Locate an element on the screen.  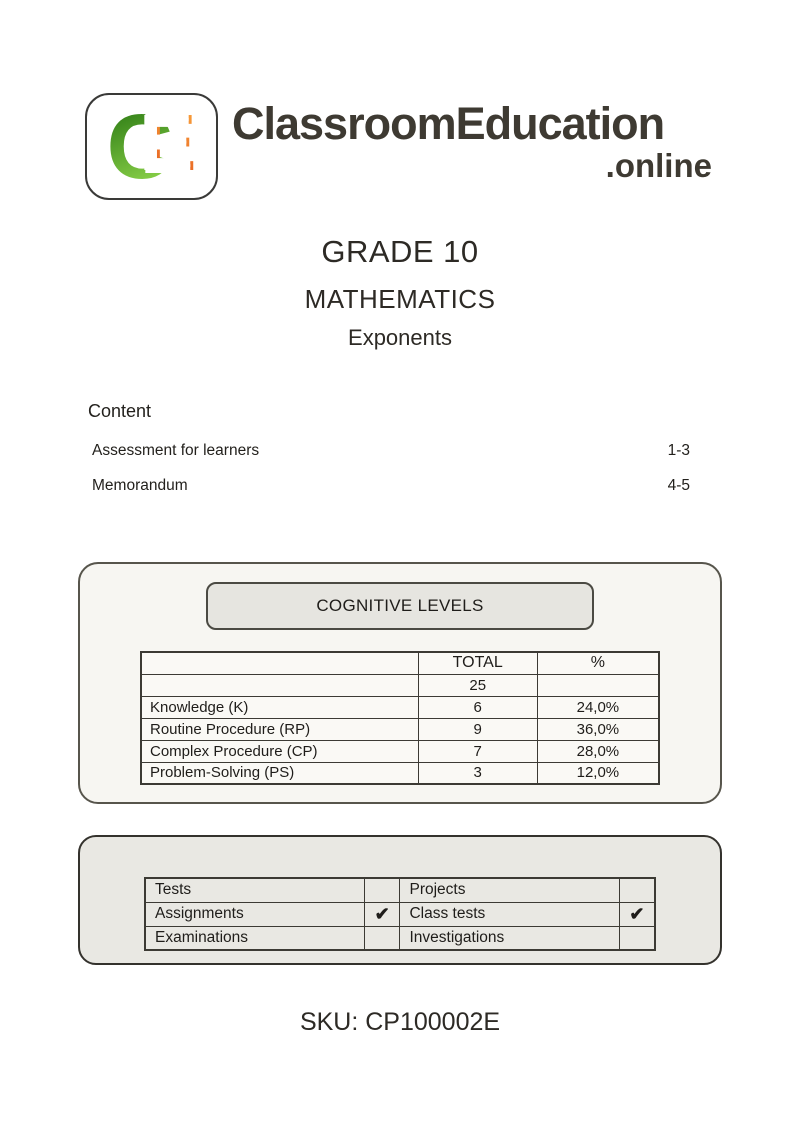
content-item: Memorandum 4-5 is located at coordinates (391, 486).